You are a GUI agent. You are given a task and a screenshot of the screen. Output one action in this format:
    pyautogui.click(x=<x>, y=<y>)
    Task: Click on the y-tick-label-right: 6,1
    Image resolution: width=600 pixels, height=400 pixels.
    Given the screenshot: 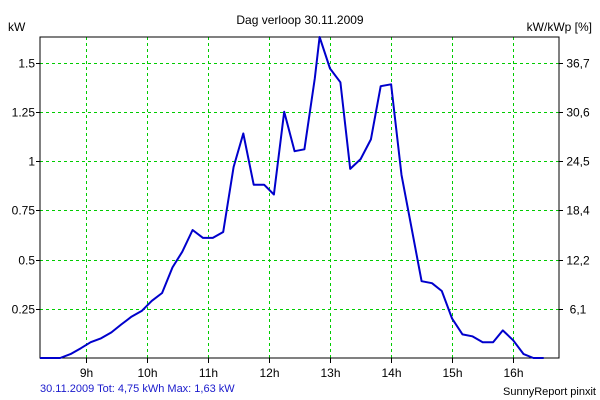 What is the action you would take?
    pyautogui.click(x=578, y=310)
    